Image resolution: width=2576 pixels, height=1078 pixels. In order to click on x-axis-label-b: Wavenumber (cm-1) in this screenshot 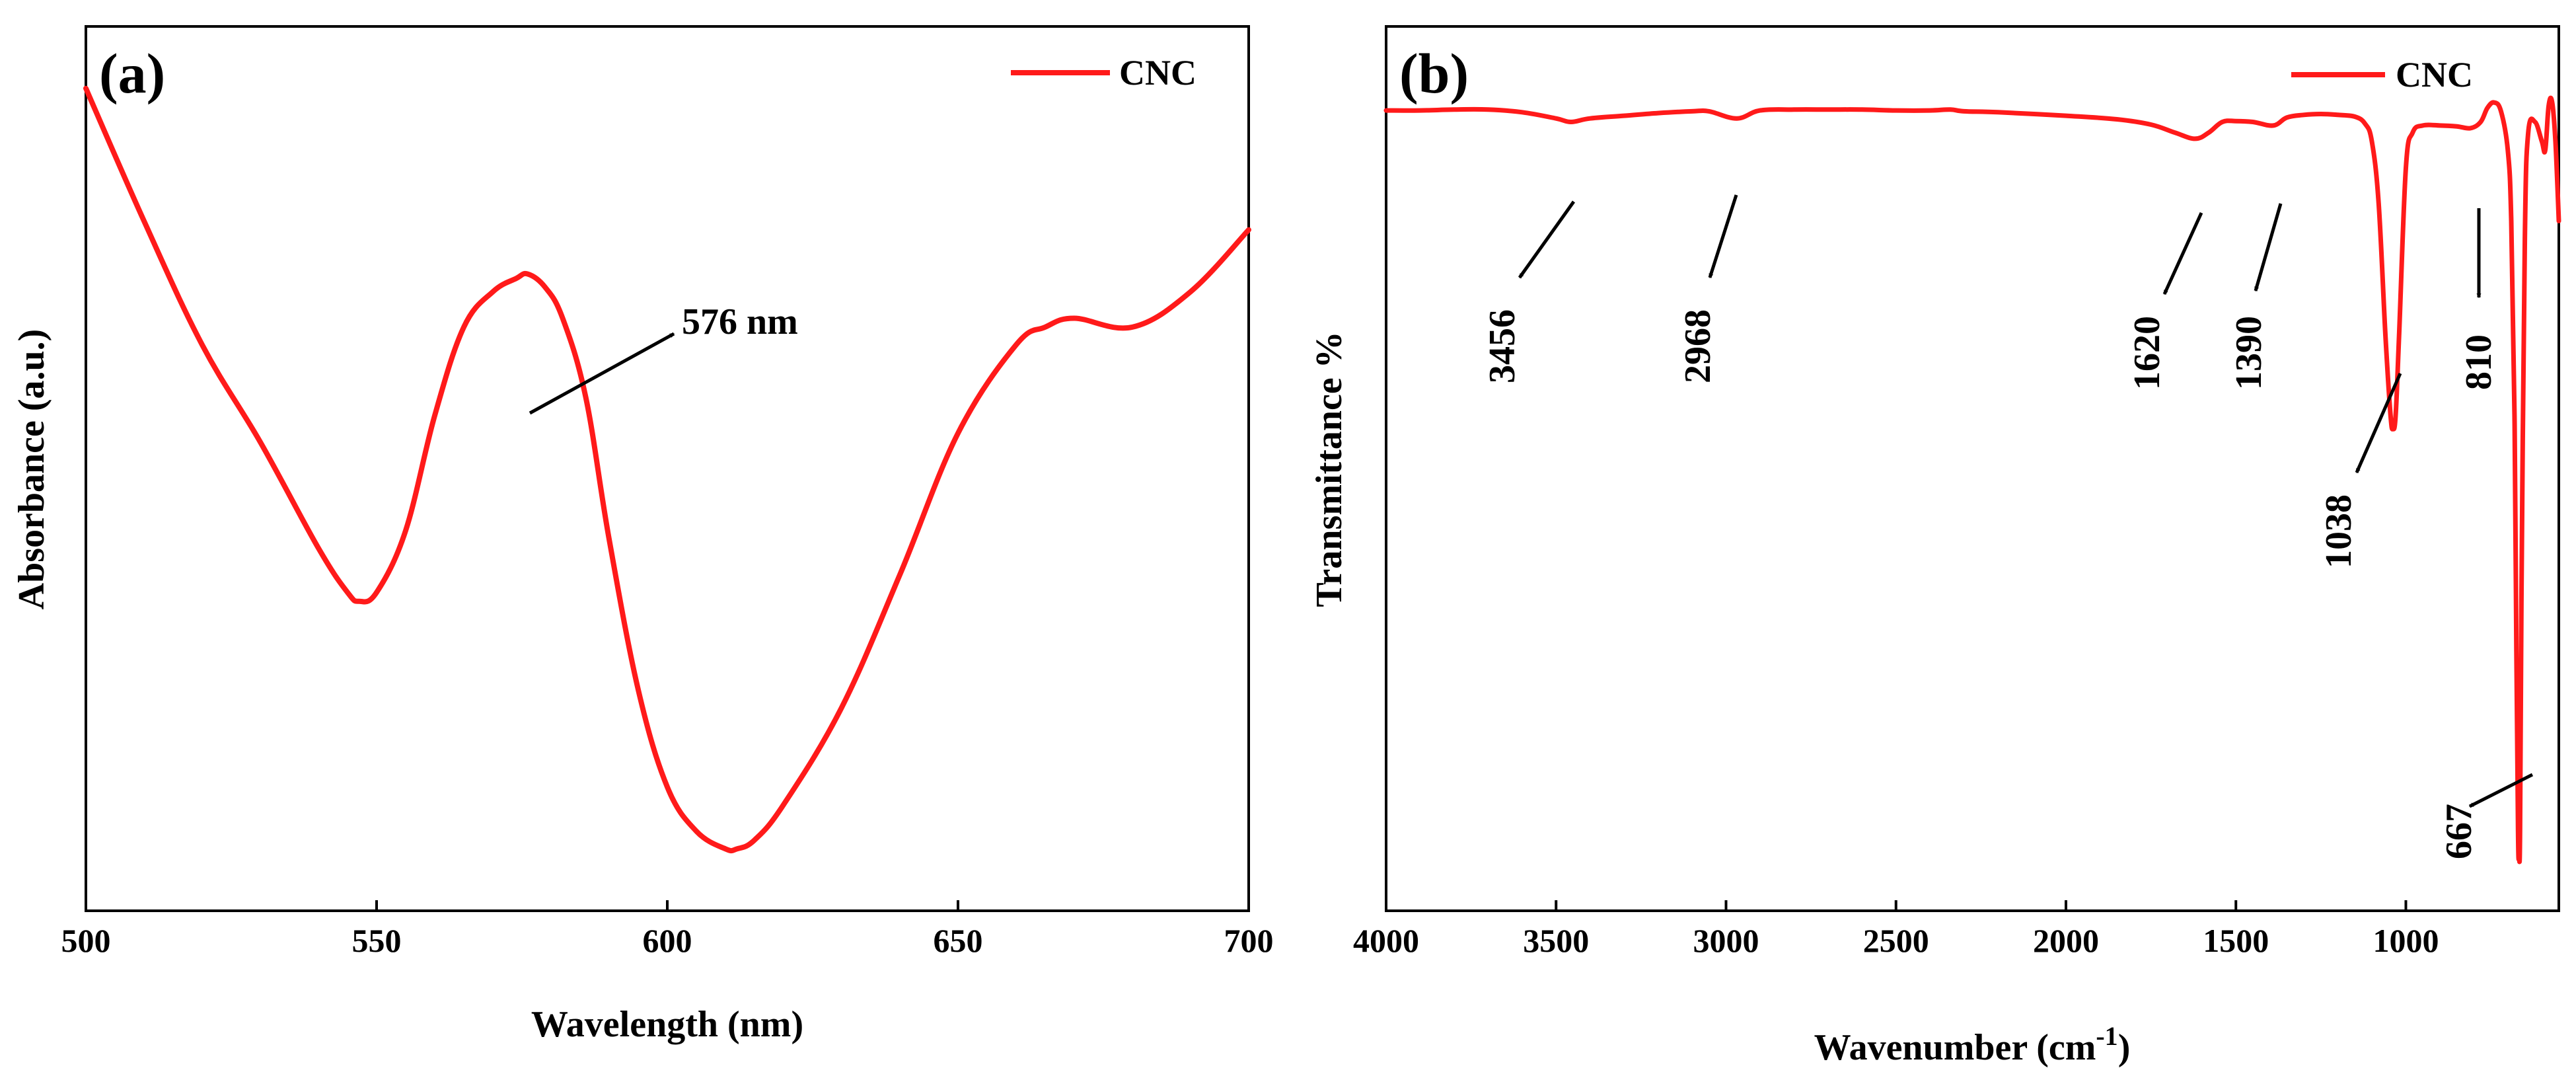, I will do `click(1972, 1044)`.